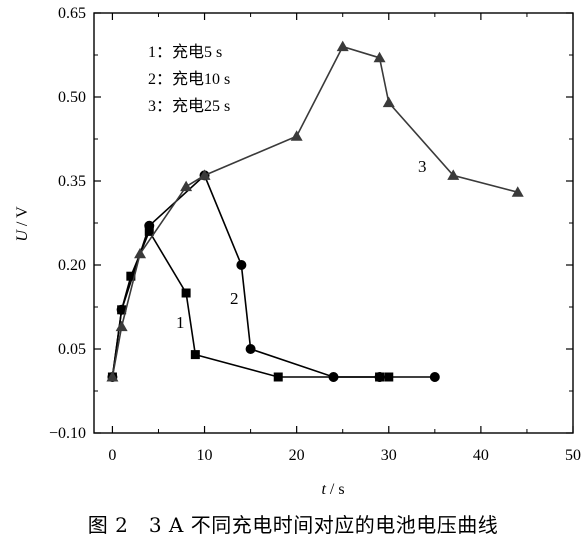  I want to click on y-axis-label: U / V, so click(22, 224).